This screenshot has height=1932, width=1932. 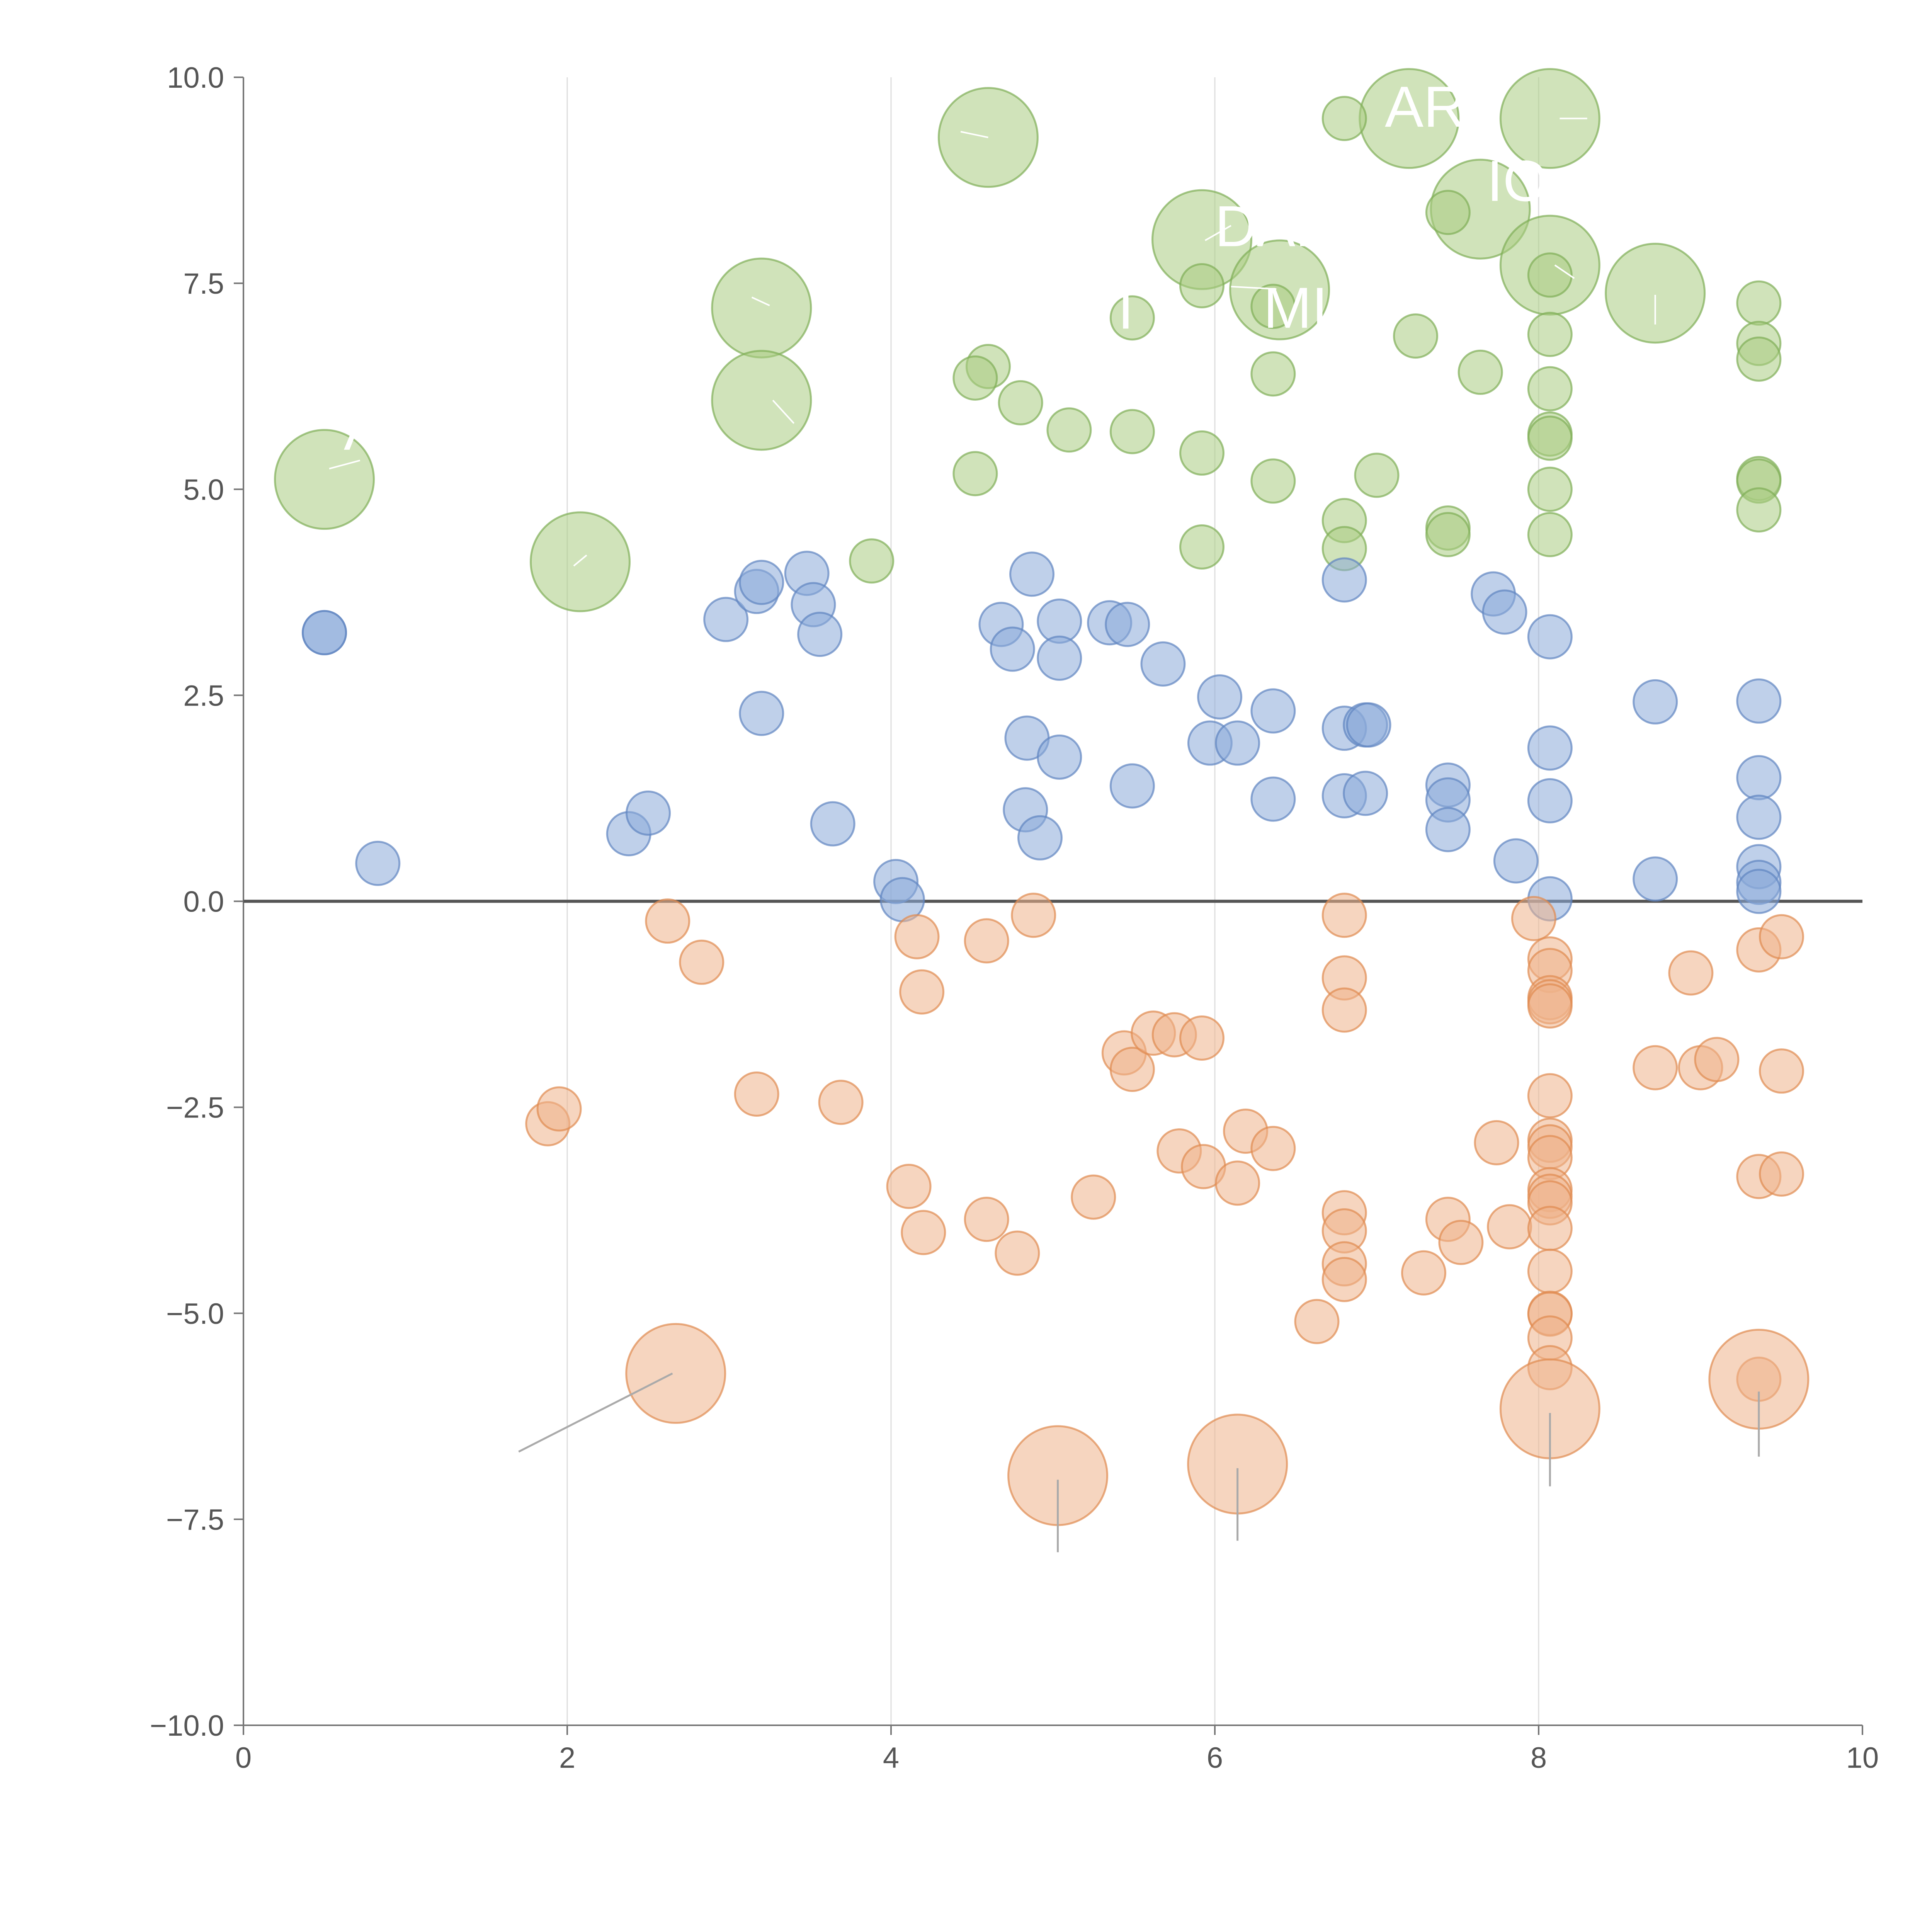 I want to click on point-label: AR, so click(x=1425, y=106).